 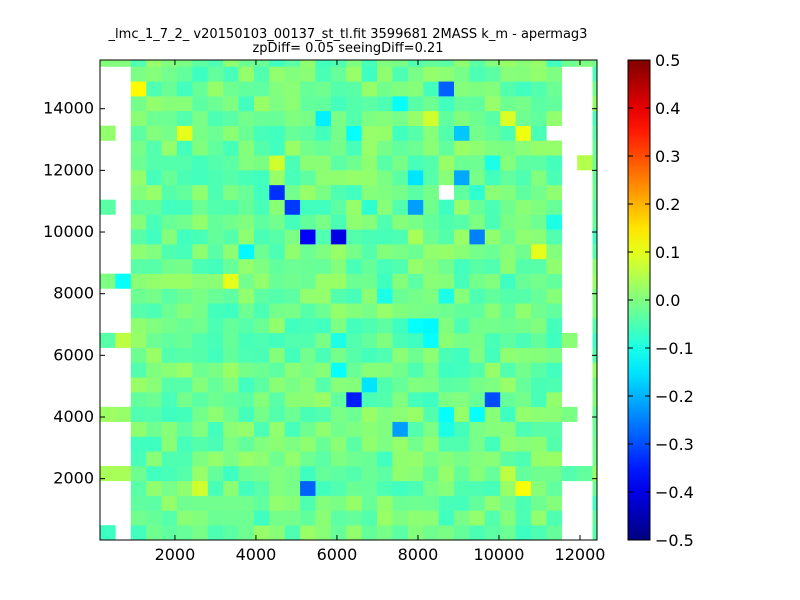 I want to click on x-tick-label: 10000, so click(x=499, y=554).